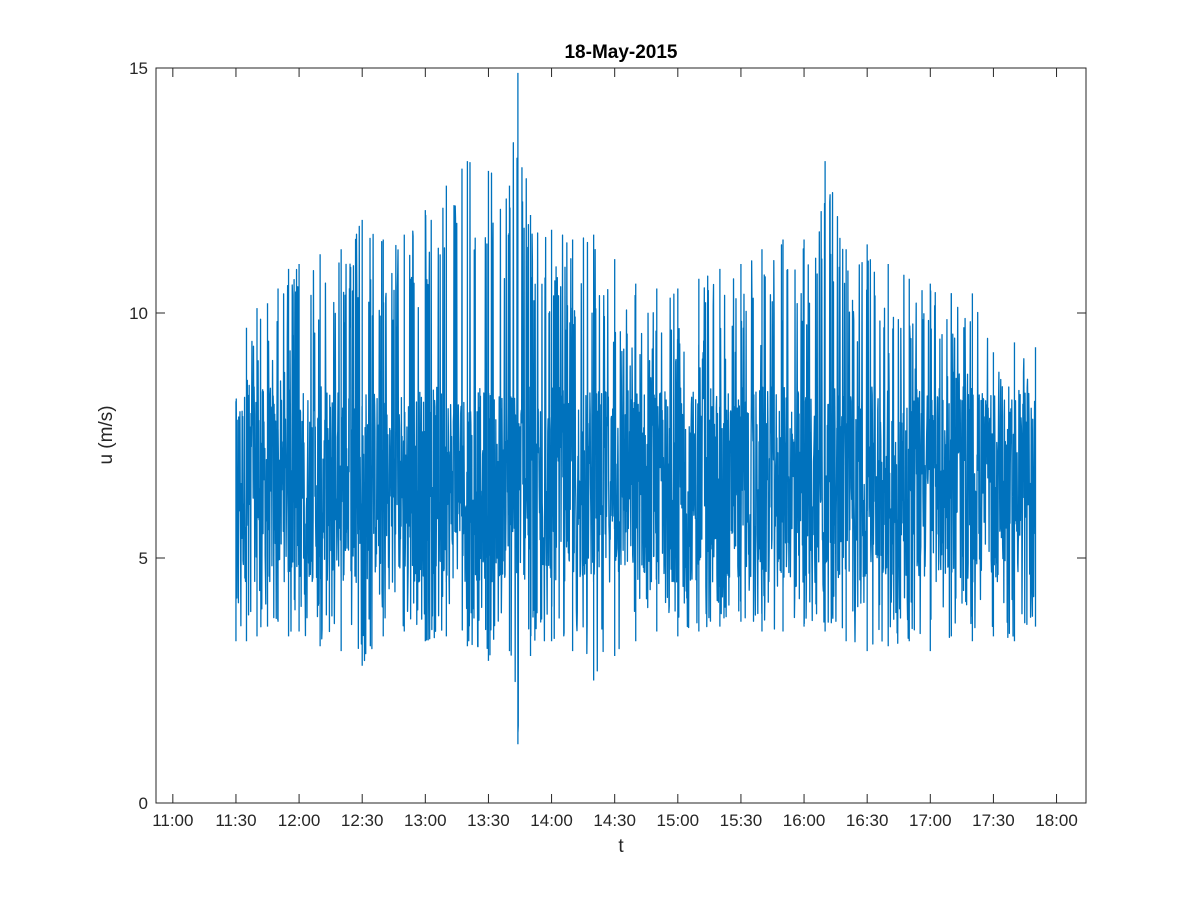 This screenshot has height=900, width=1200. Describe the element at coordinates (804, 820) in the screenshot. I see `x-tick-label: 16:00` at that location.